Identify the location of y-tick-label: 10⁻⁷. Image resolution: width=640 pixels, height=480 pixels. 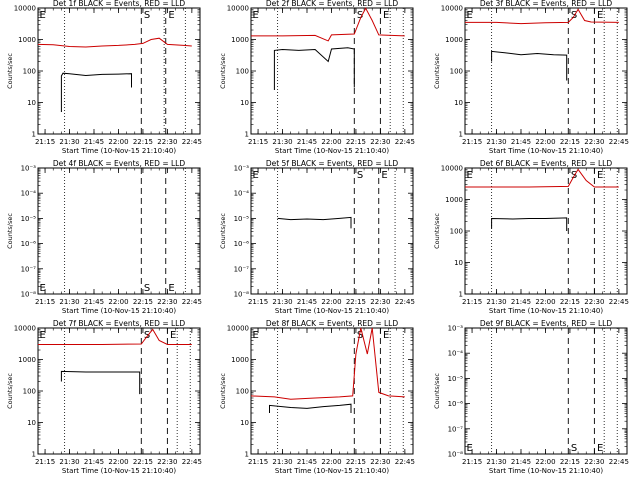
(29, 269).